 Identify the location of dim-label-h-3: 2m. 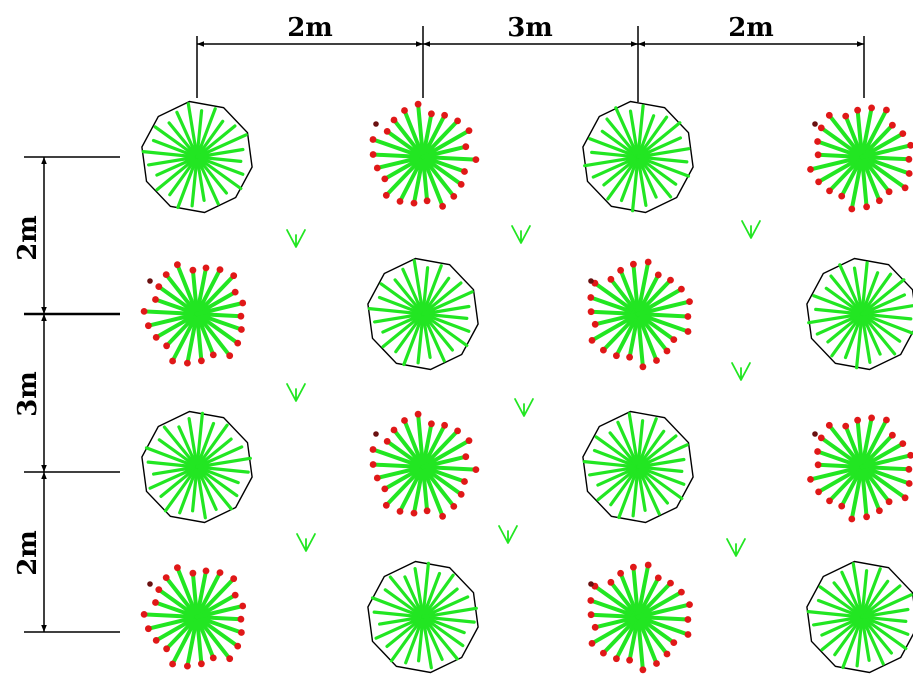
(751, 28).